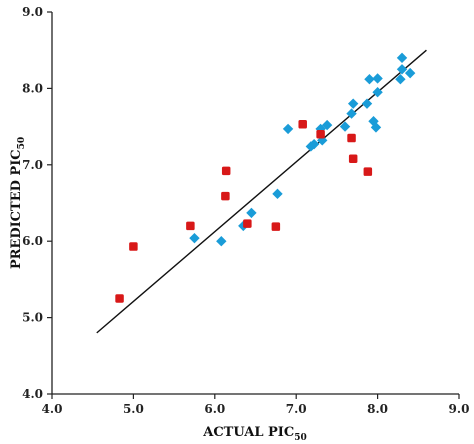 The width and height of the screenshot is (474, 444). What do you see at coordinates (459, 409) in the screenshot?
I see `x-tick-label: 9.0` at bounding box center [459, 409].